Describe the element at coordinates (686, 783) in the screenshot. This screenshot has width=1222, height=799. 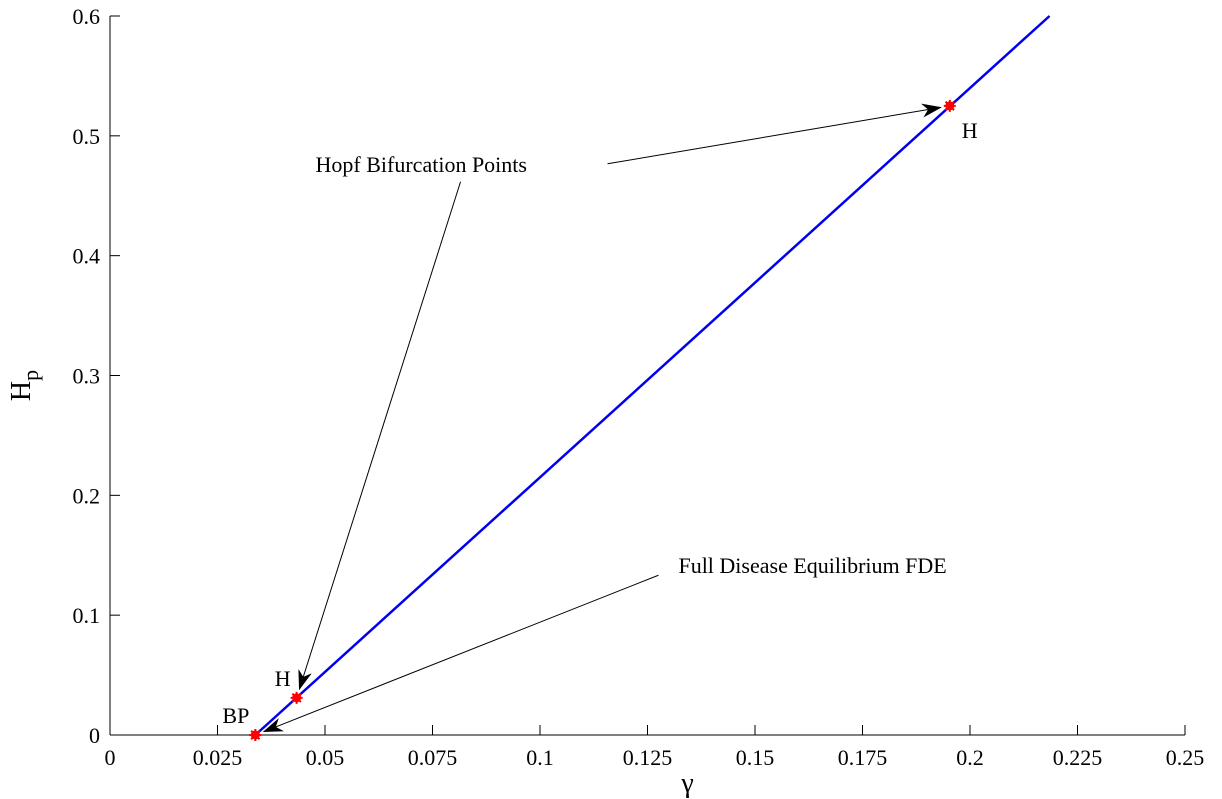
I see `x-axis-label: γ` at that location.